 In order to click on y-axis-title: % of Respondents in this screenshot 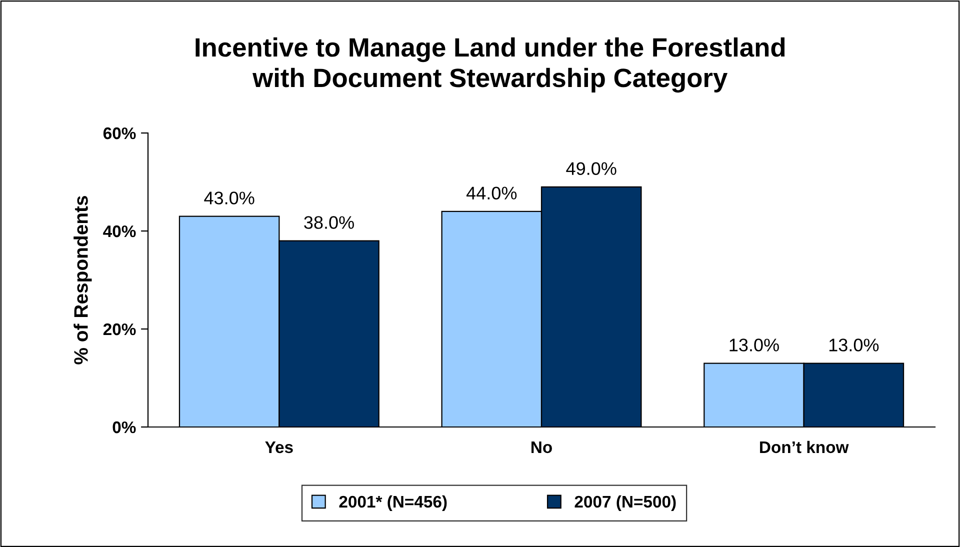, I will do `click(83, 280)`.